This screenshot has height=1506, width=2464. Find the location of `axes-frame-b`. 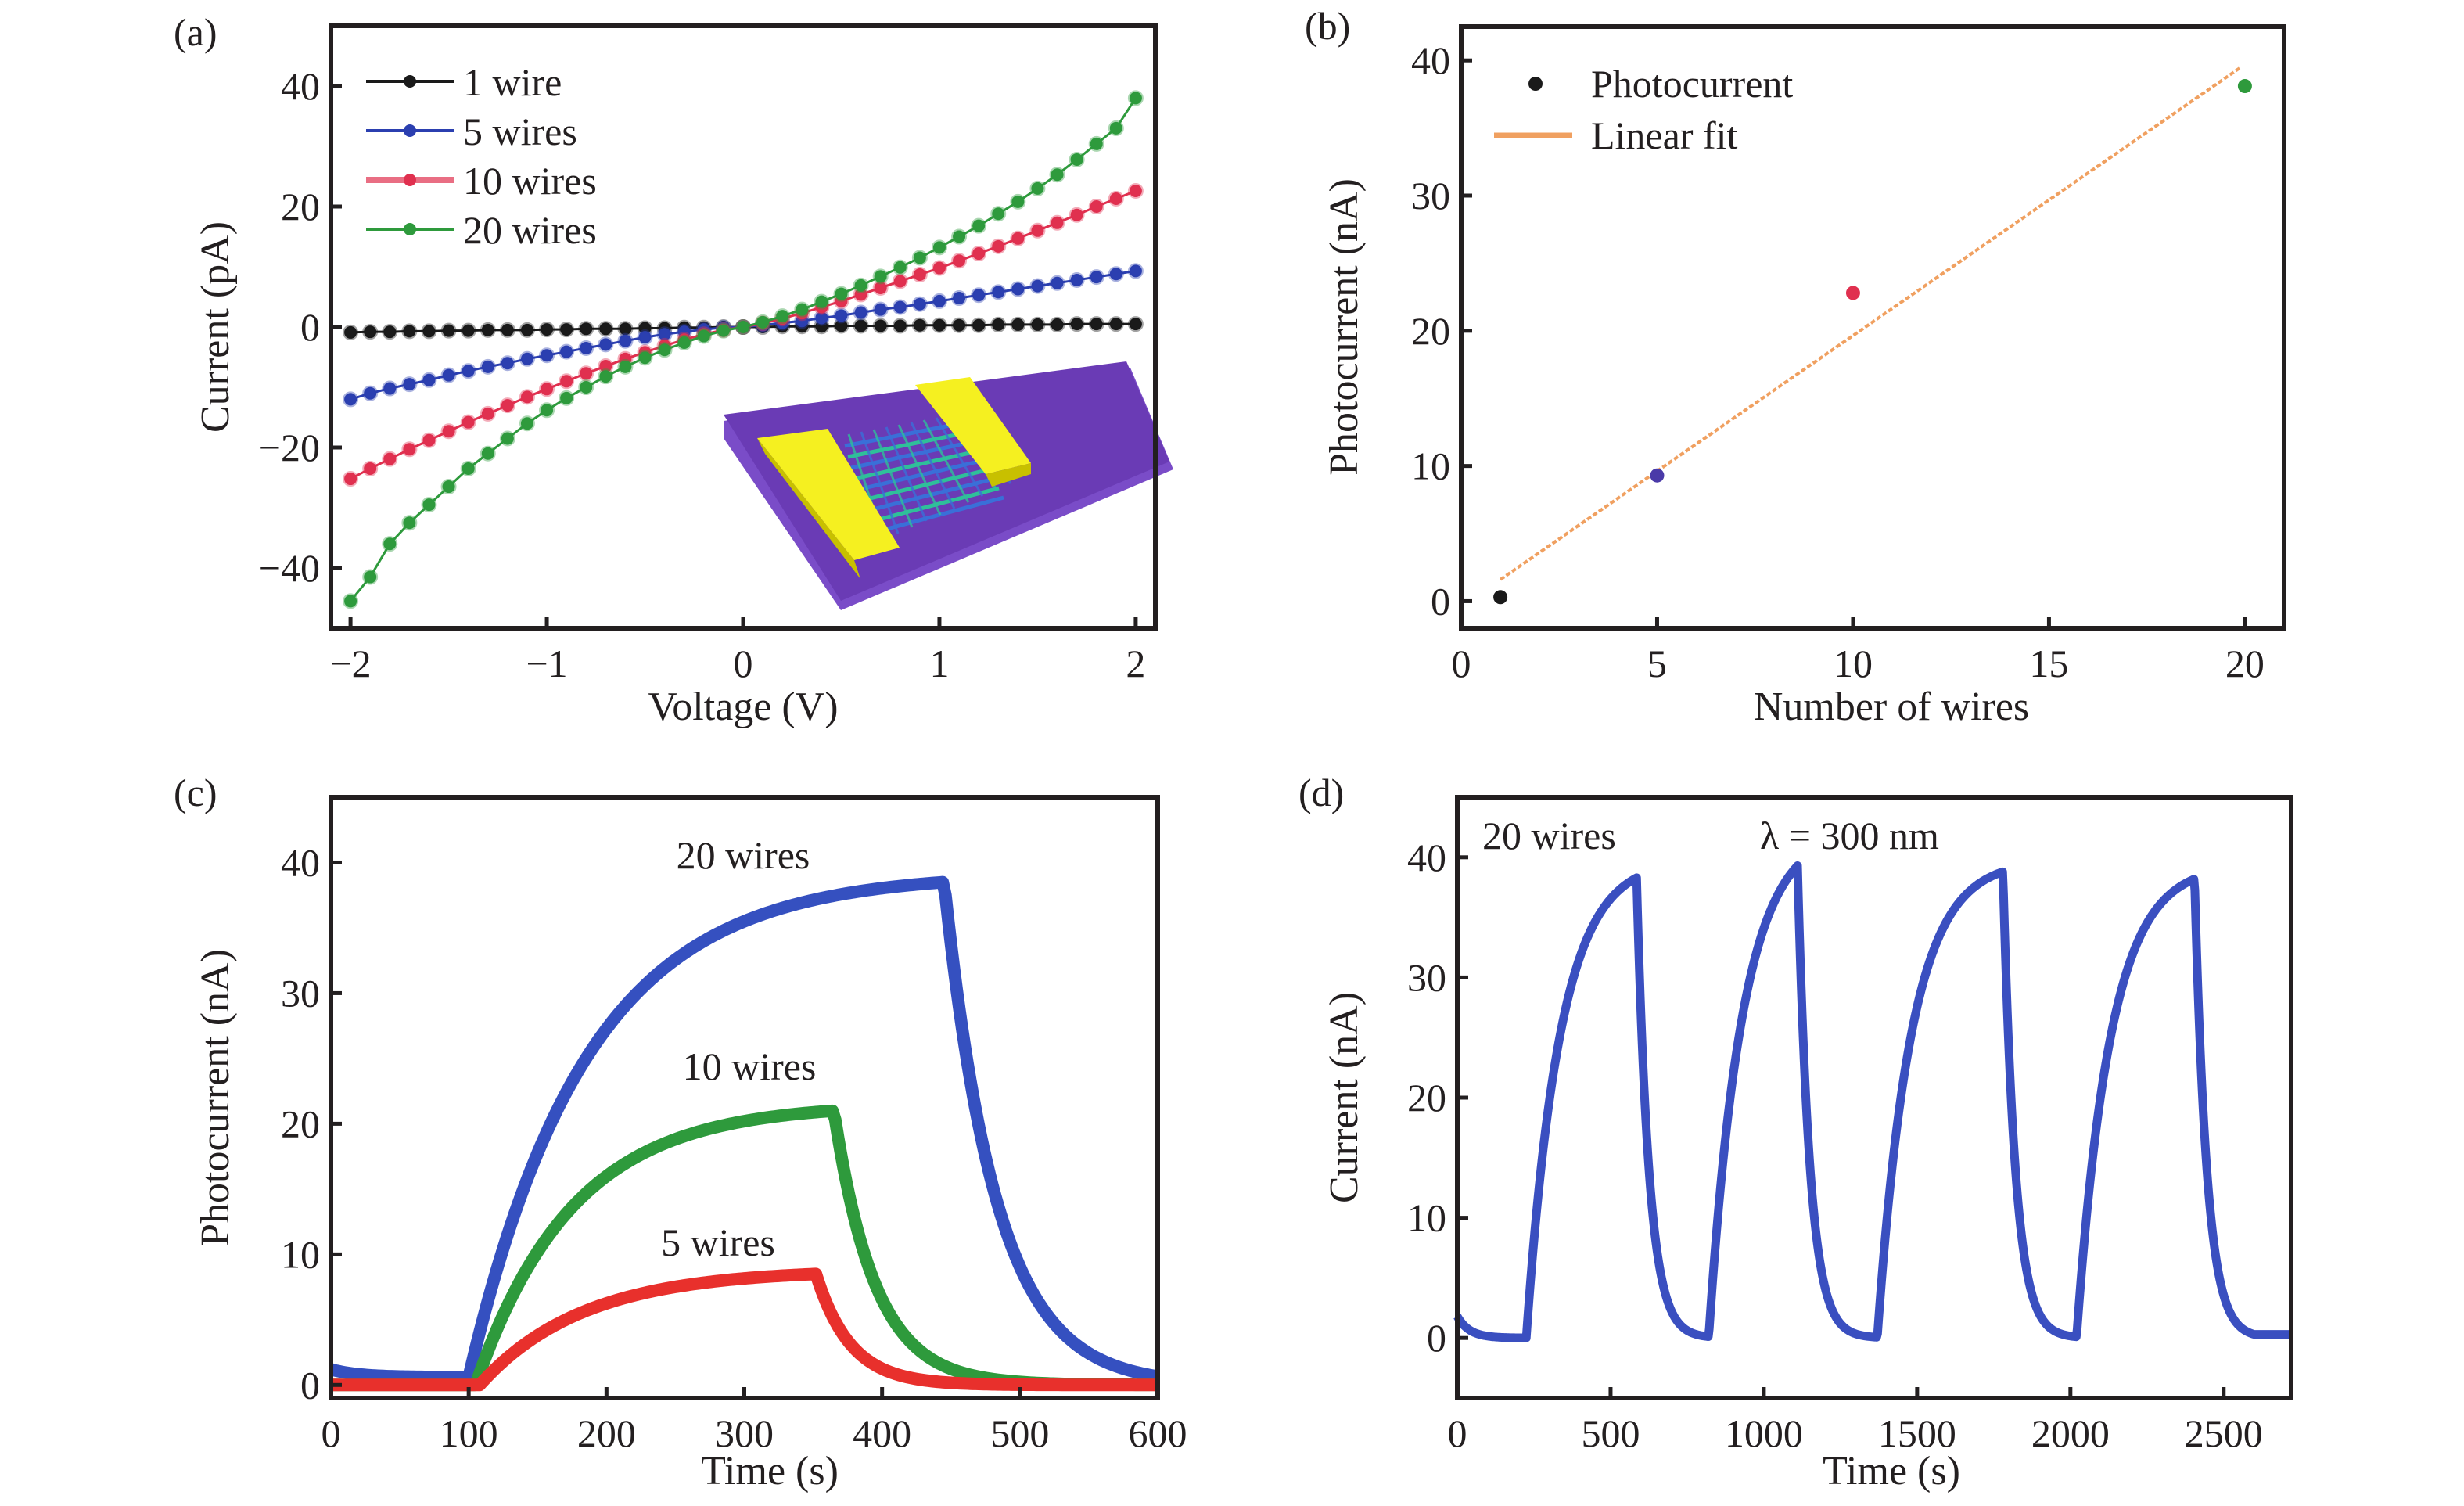

axes-frame-b is located at coordinates (1872, 327).